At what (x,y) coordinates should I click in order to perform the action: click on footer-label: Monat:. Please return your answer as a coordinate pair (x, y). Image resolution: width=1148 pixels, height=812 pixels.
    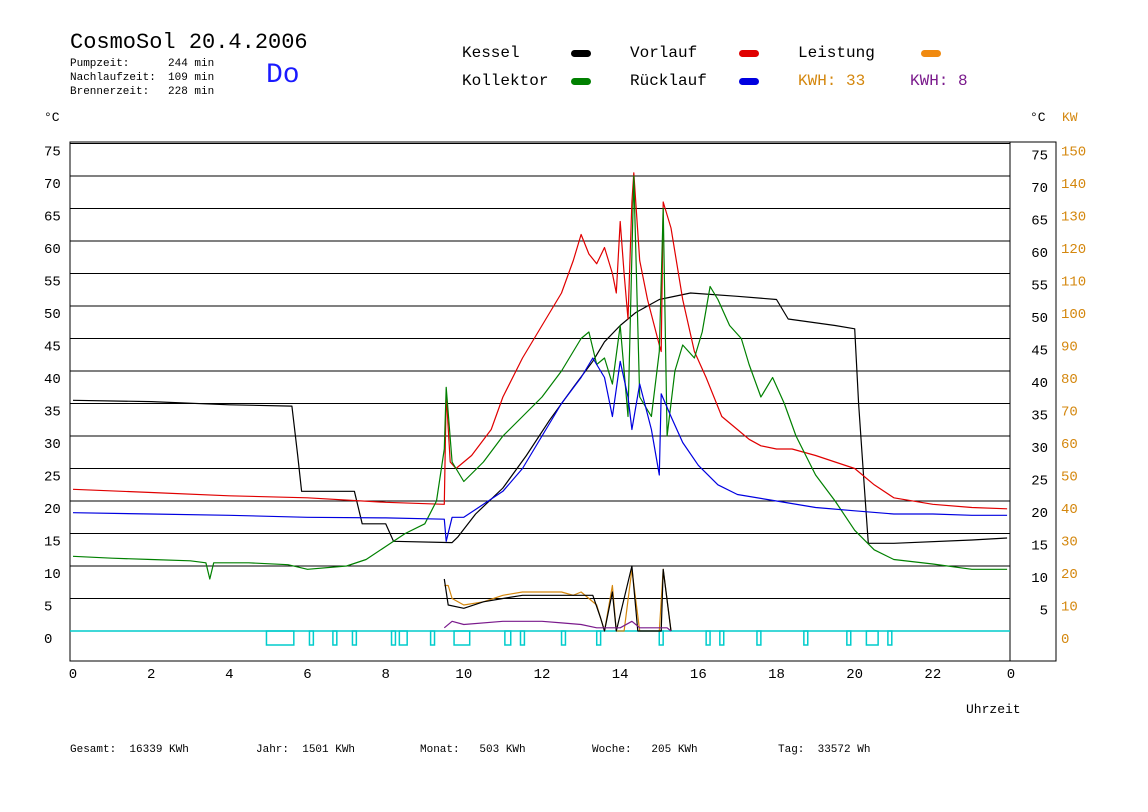
    Looking at the image, I should click on (440, 750).